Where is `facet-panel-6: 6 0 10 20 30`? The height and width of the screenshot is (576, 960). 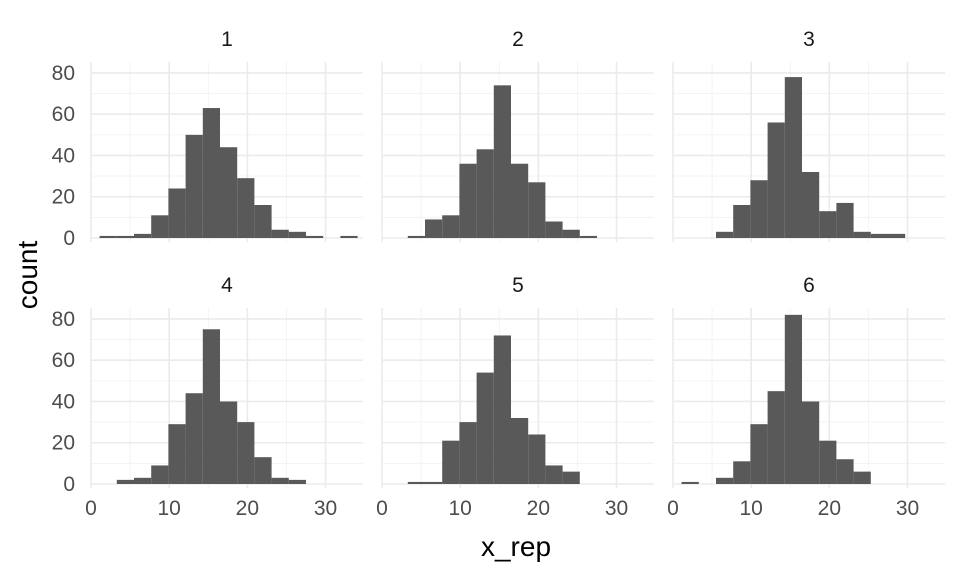 facet-panel-6: 6 0 10 20 30 is located at coordinates (806, 397).